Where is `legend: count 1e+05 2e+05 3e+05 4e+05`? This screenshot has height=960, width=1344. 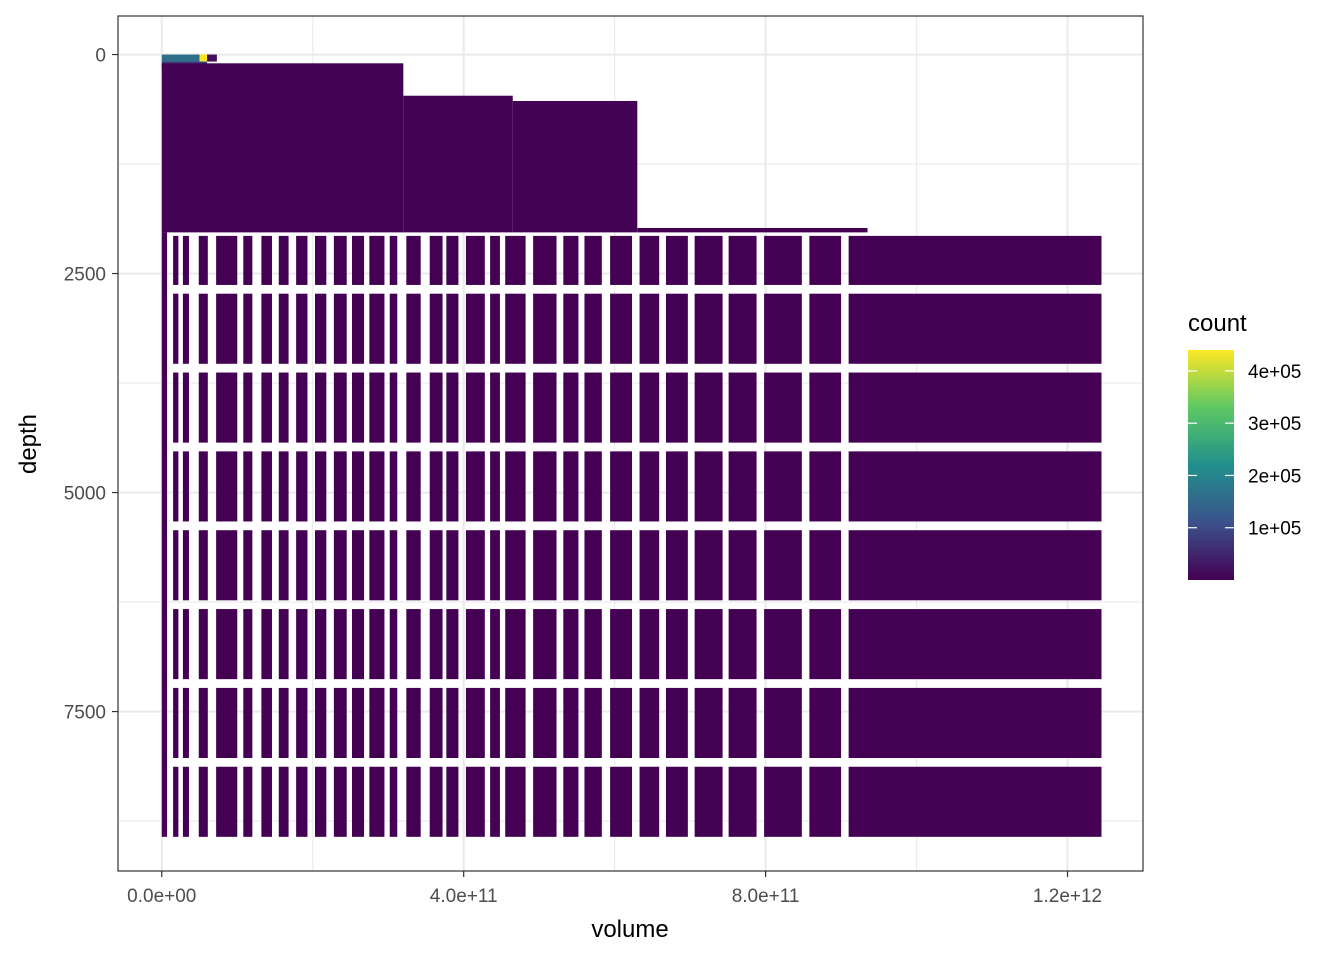
legend: count 1e+05 2e+05 3e+05 4e+05 is located at coordinates (1244, 445).